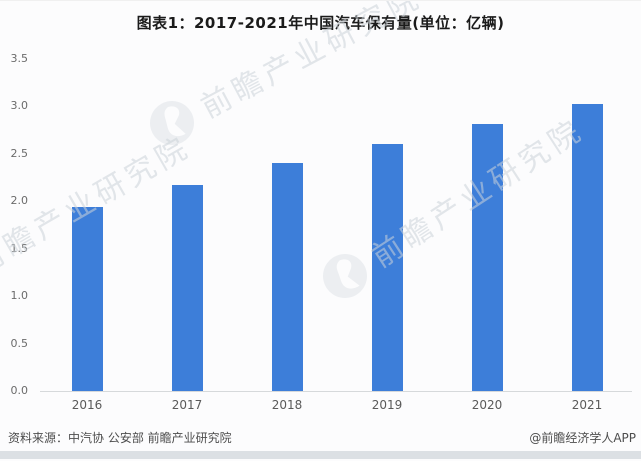 This screenshot has width=641, height=461. I want to click on x-tick-label: 2017, so click(187, 405).